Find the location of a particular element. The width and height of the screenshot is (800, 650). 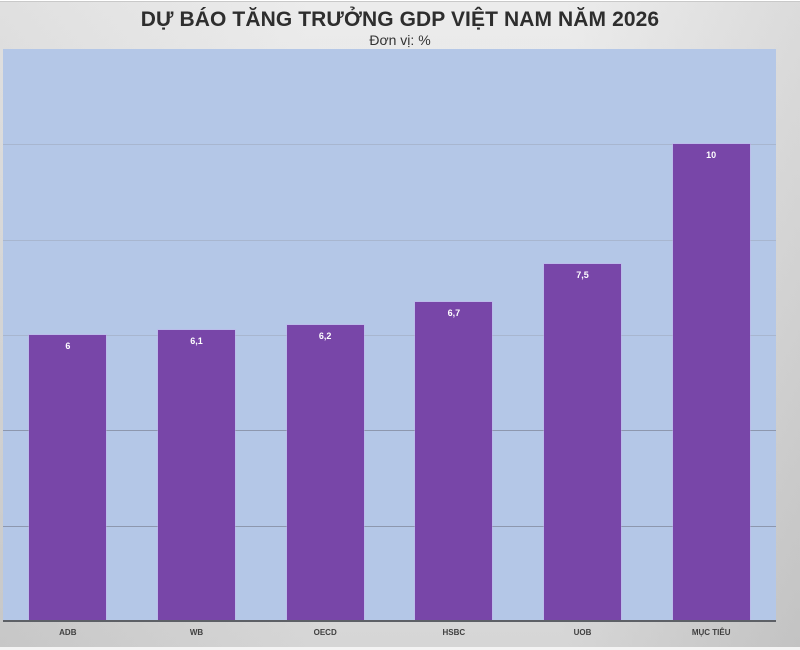

bar: 6 is located at coordinates (68, 478).